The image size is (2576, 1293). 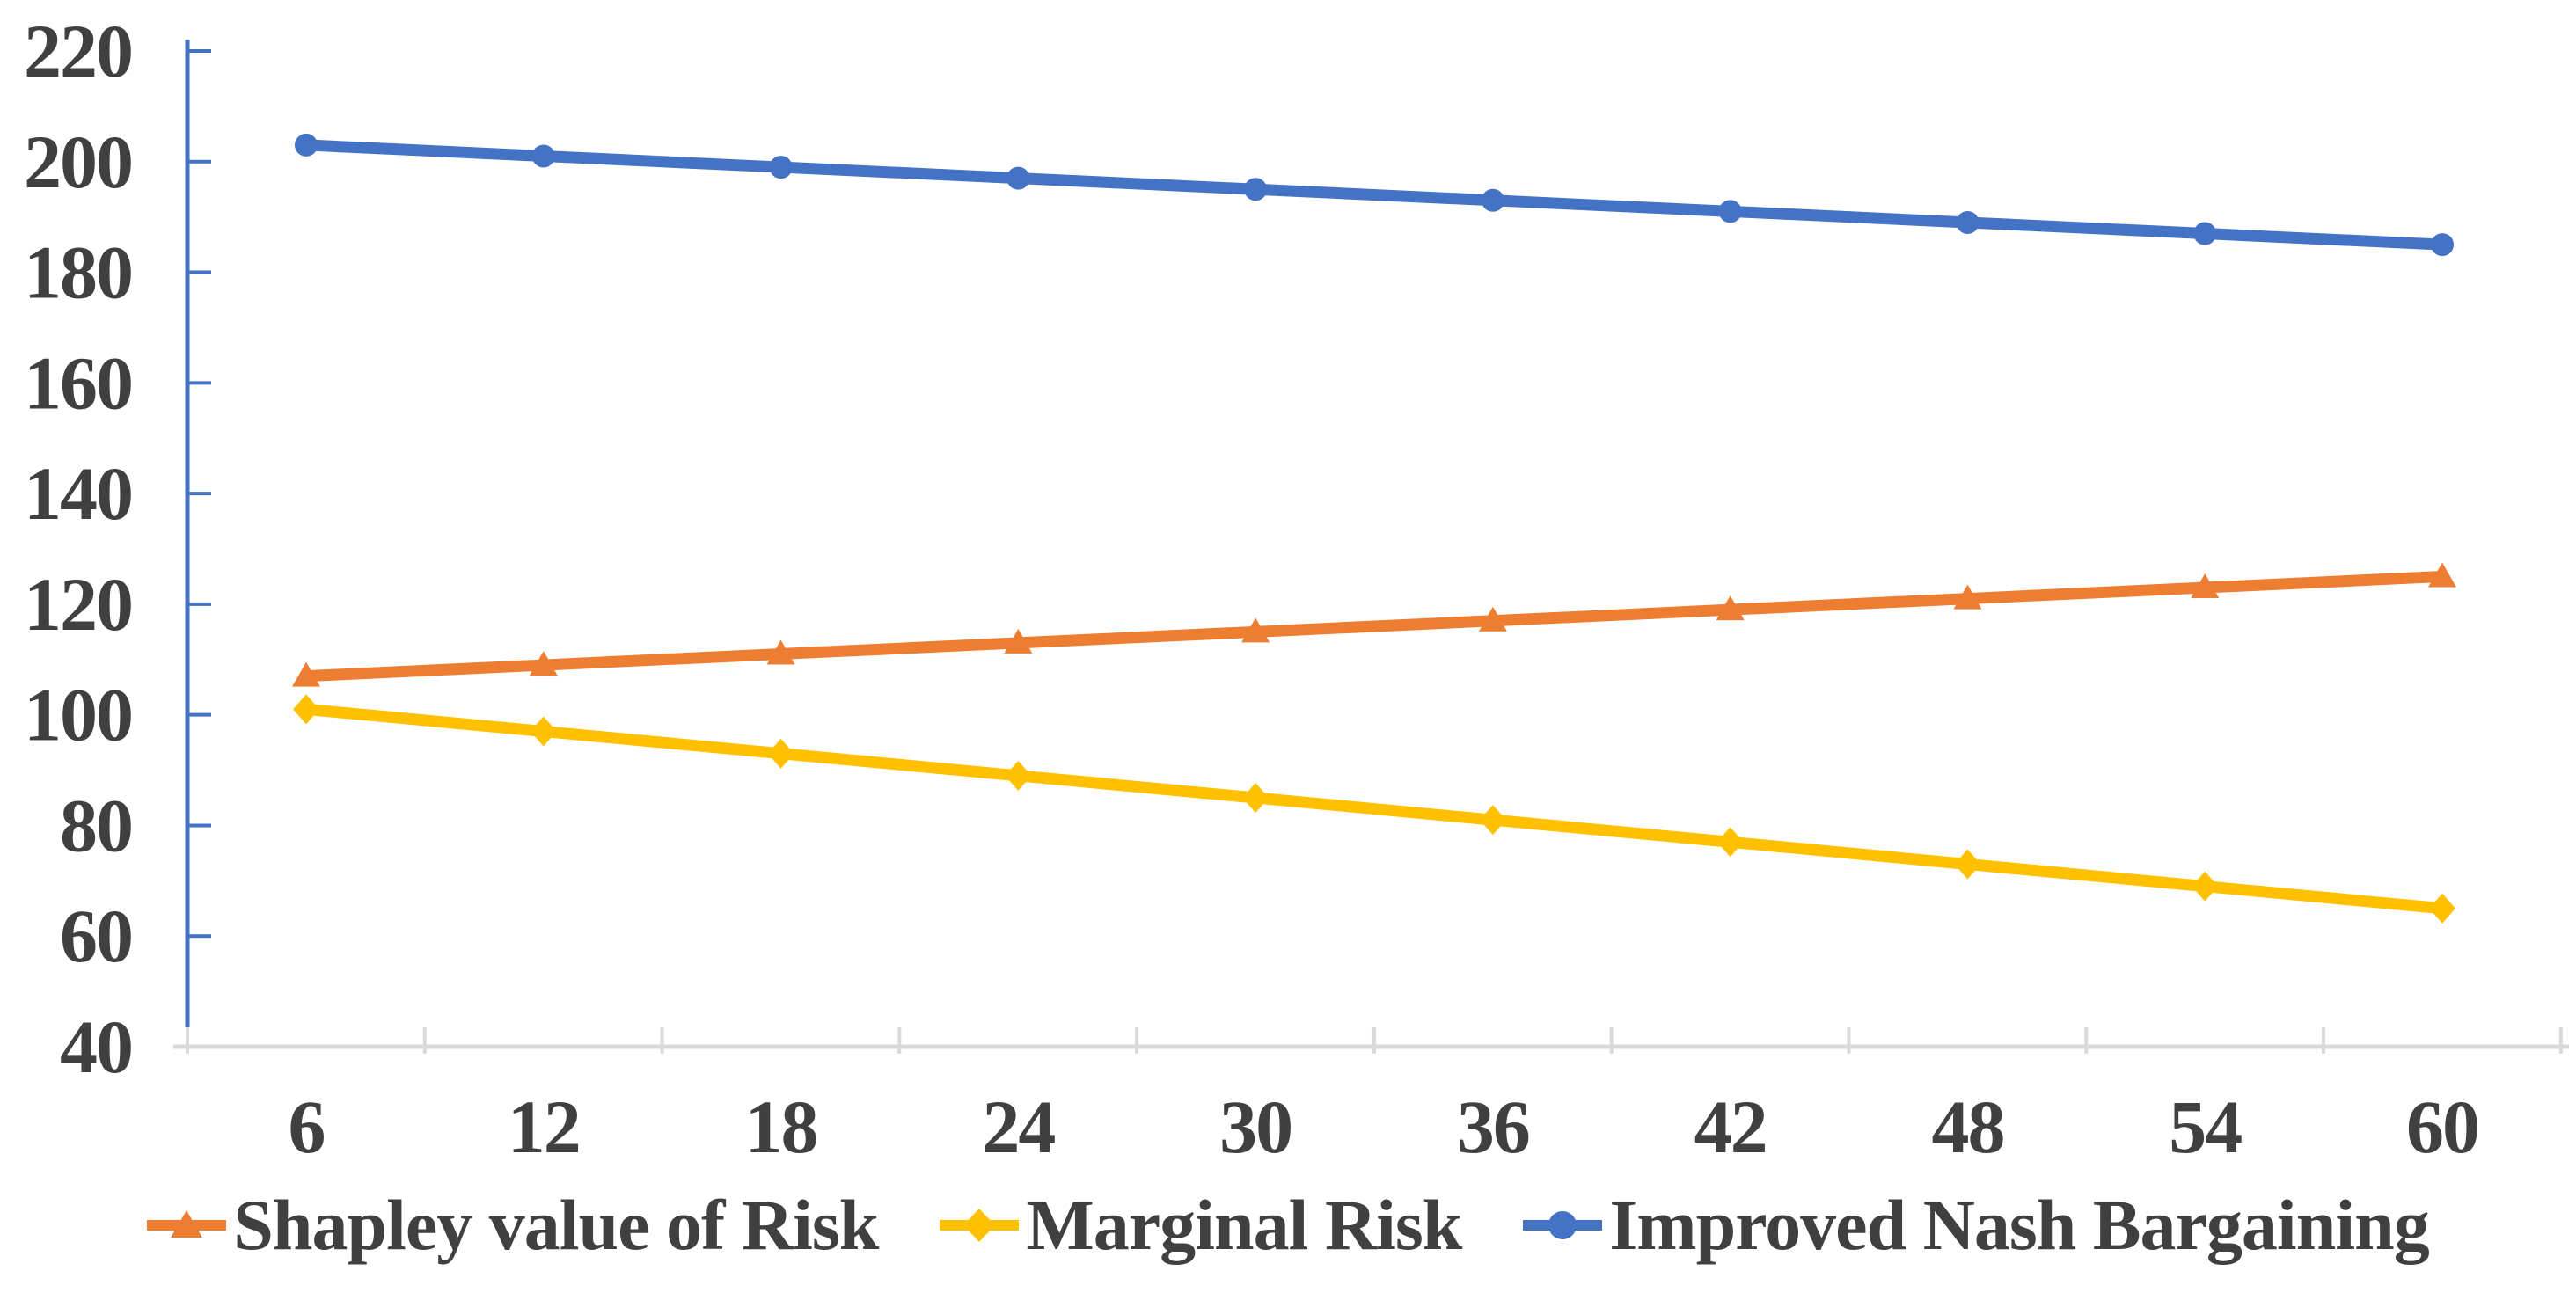 I want to click on x-tick-label: 12, so click(x=544, y=1127).